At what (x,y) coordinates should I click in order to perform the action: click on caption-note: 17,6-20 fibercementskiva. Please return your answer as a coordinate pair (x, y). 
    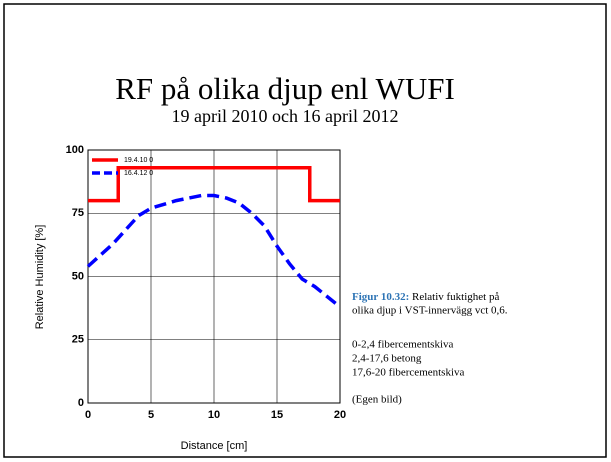
    Looking at the image, I should click on (408, 373).